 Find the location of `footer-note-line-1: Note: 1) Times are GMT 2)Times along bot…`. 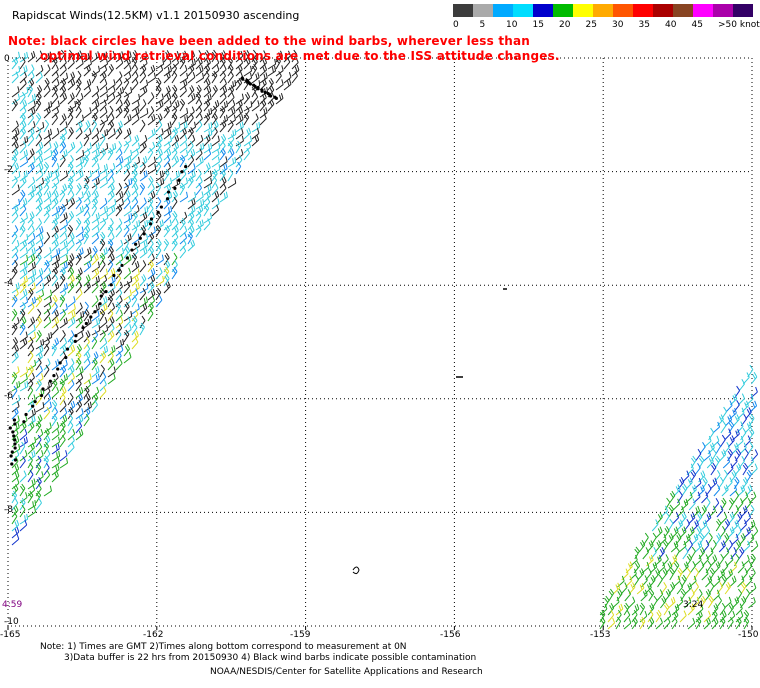

footer-note-line-1: Note: 1) Times are GMT 2)Times along bot… is located at coordinates (223, 647).